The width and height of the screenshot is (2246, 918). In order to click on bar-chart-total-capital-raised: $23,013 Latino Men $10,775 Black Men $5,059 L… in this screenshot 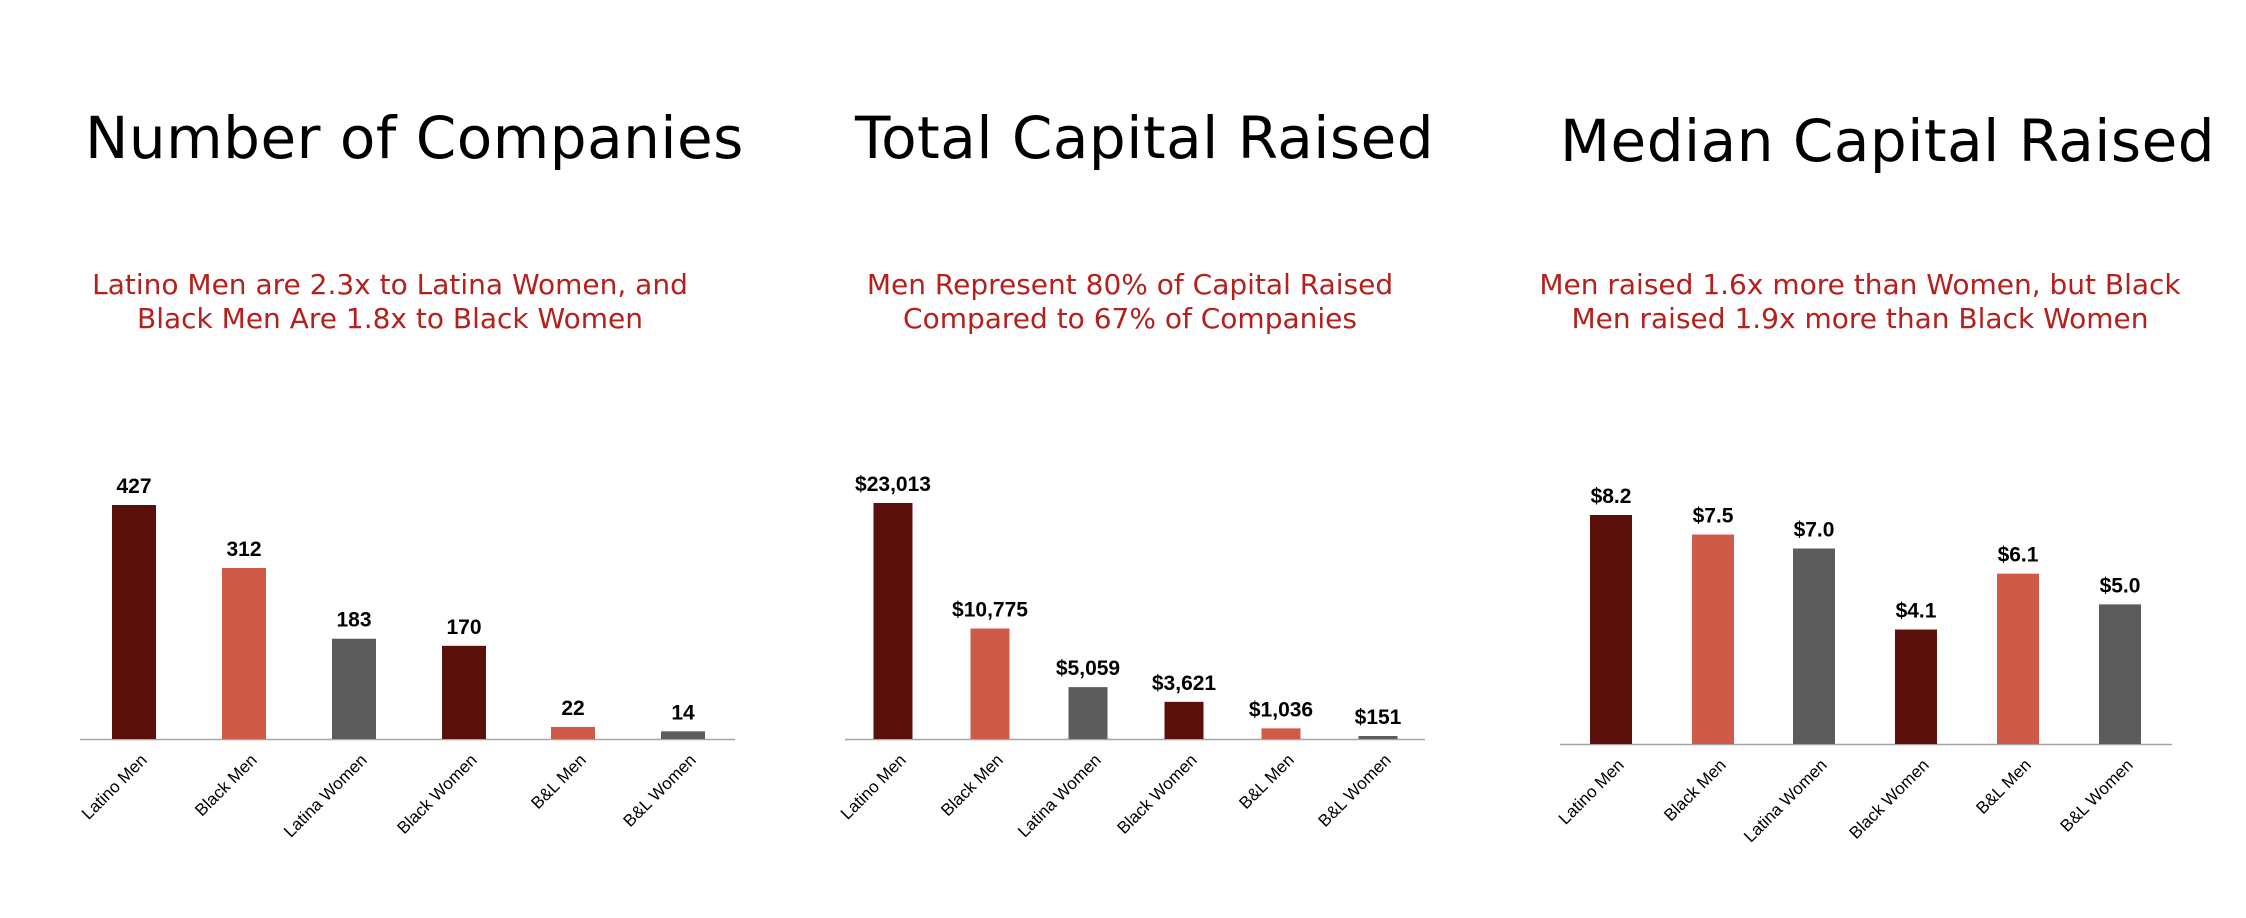, I will do `click(1131, 657)`.